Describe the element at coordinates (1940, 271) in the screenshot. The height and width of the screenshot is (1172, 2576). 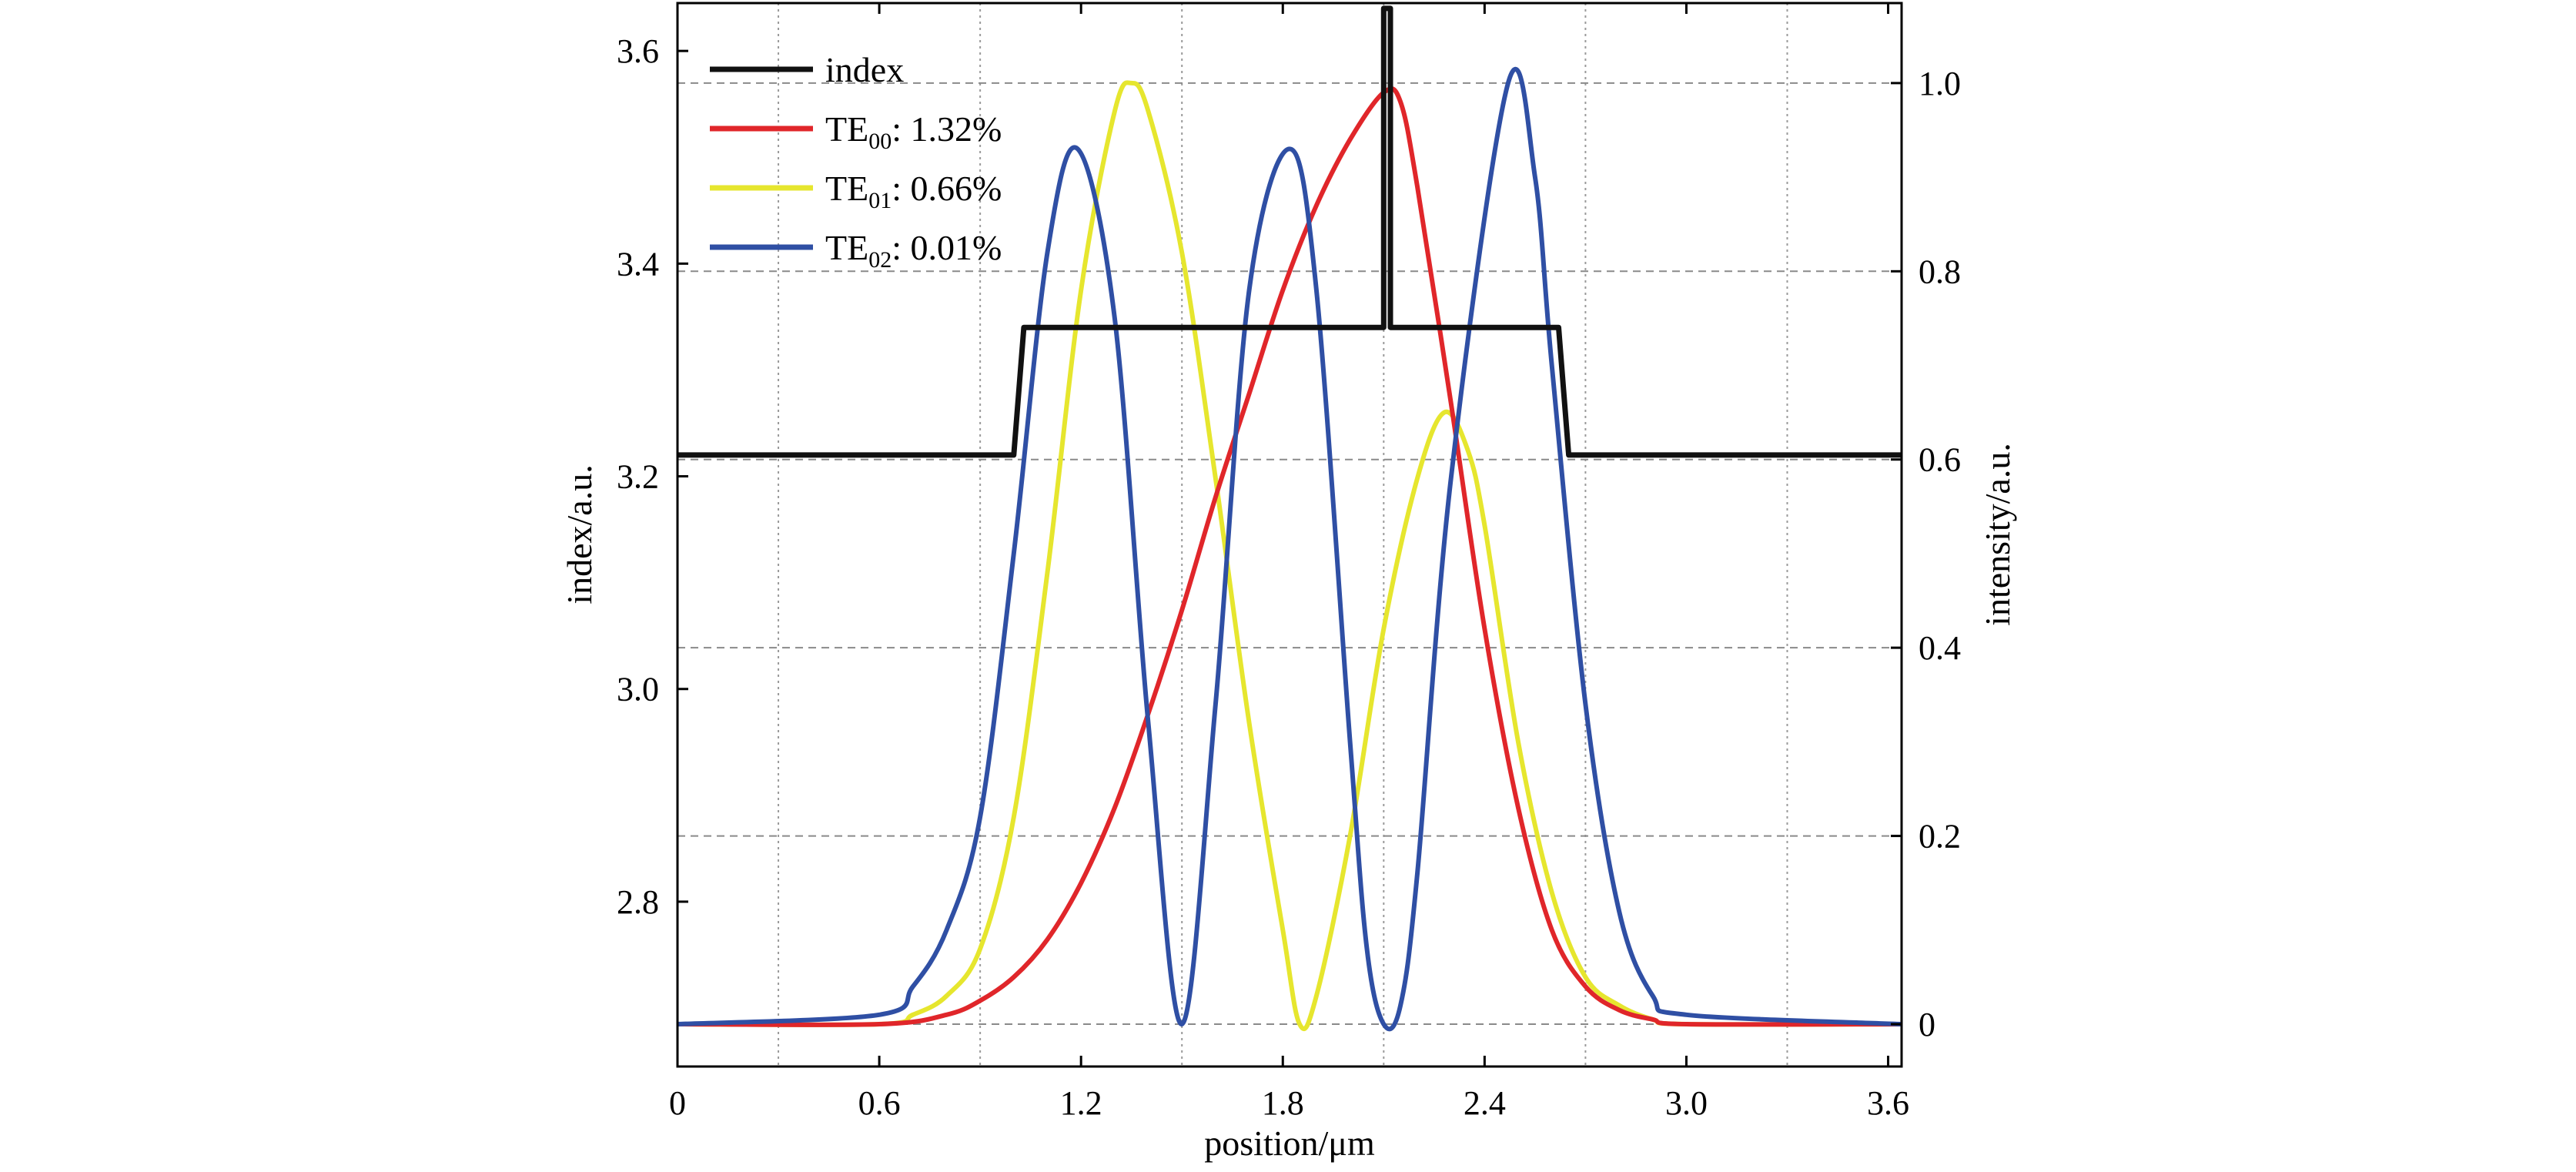
I see `y-right-tick-label: 0.8` at that location.